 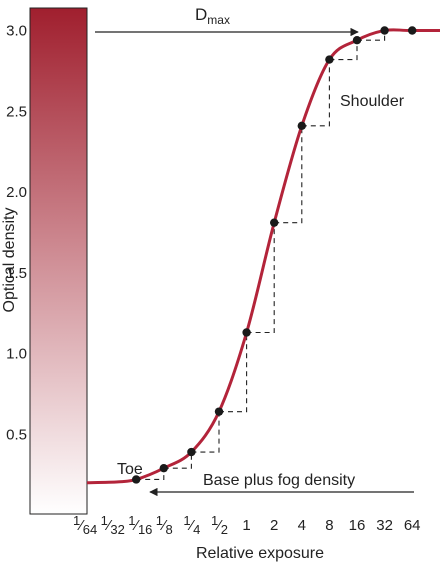 I want to click on x-tick-label: 2, so click(x=274, y=525).